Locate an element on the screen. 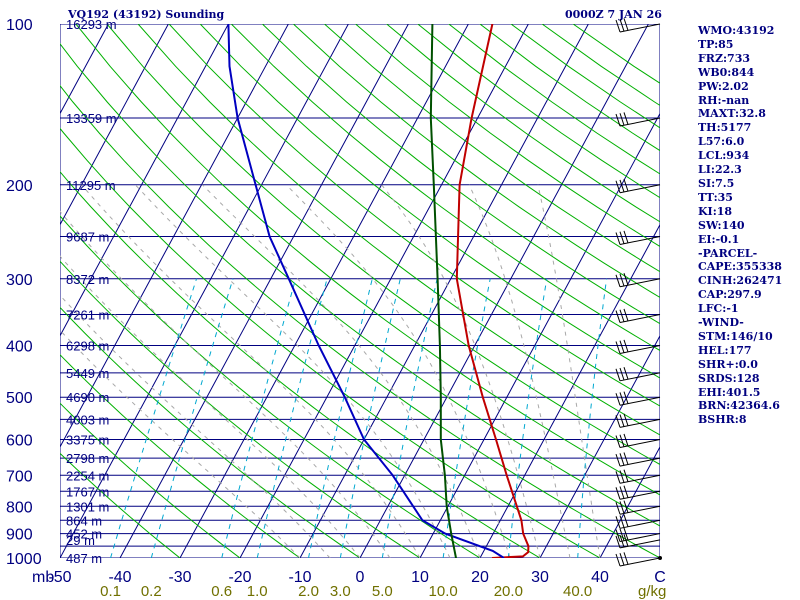 This screenshot has height=600, width=800. pressure-tick-label: 200 is located at coordinates (19, 186).